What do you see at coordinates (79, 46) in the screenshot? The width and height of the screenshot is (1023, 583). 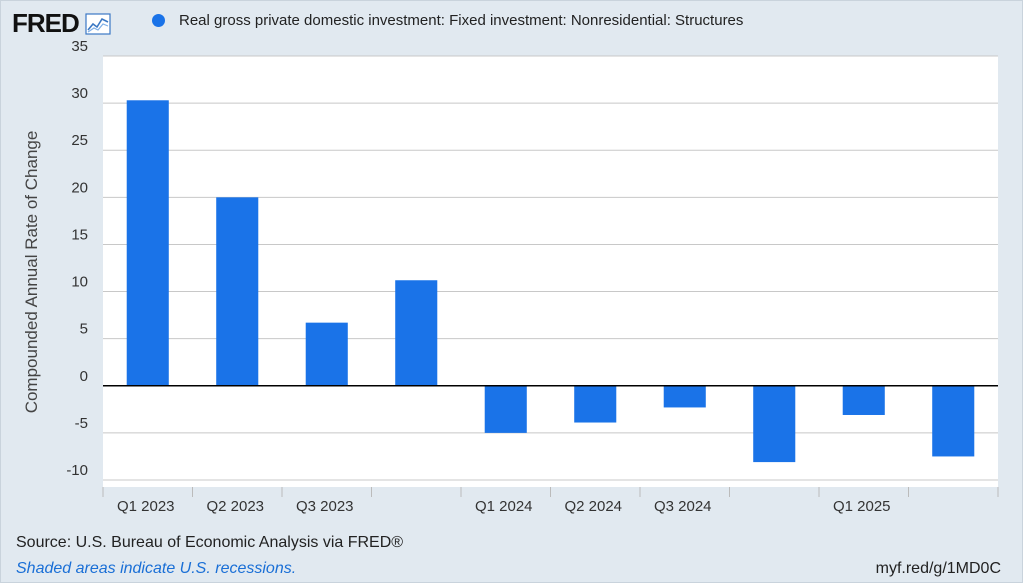 I see `y-tick-label: 35` at bounding box center [79, 46].